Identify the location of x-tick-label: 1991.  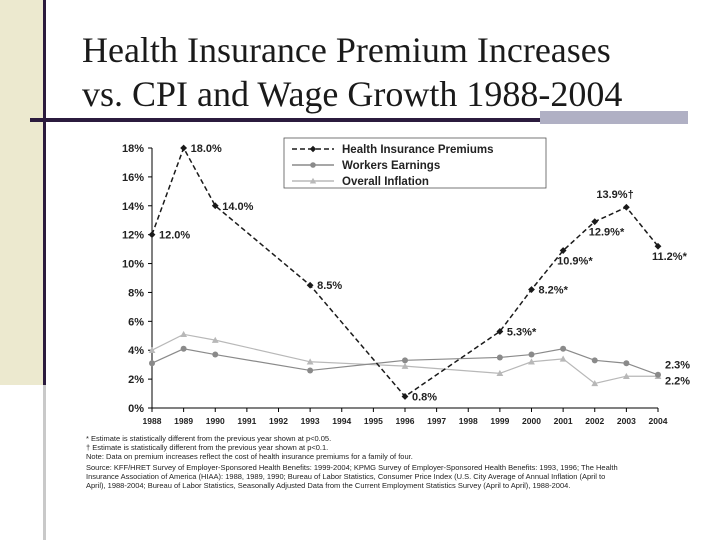
(246, 421).